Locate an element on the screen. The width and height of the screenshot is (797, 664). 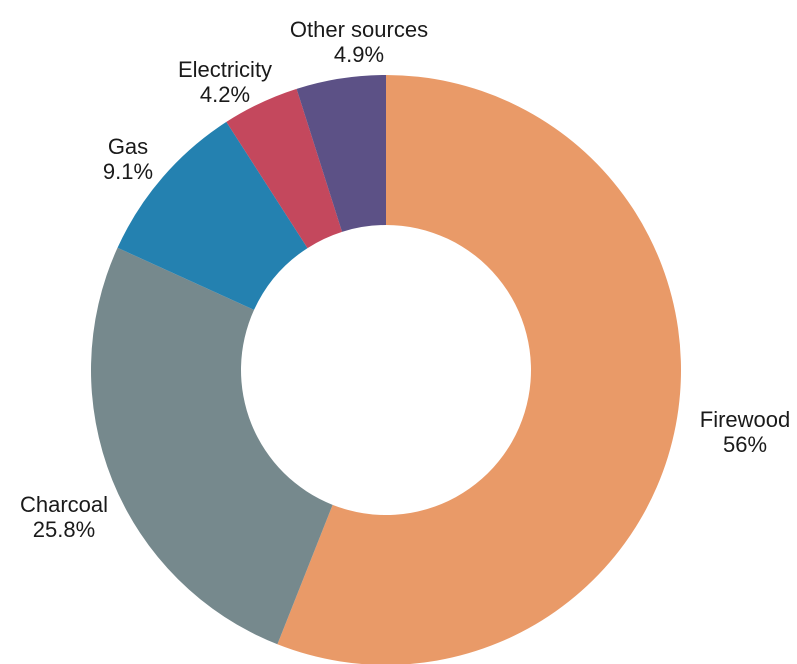
slice-label-firewood: Firewood 56% is located at coordinates (739, 432).